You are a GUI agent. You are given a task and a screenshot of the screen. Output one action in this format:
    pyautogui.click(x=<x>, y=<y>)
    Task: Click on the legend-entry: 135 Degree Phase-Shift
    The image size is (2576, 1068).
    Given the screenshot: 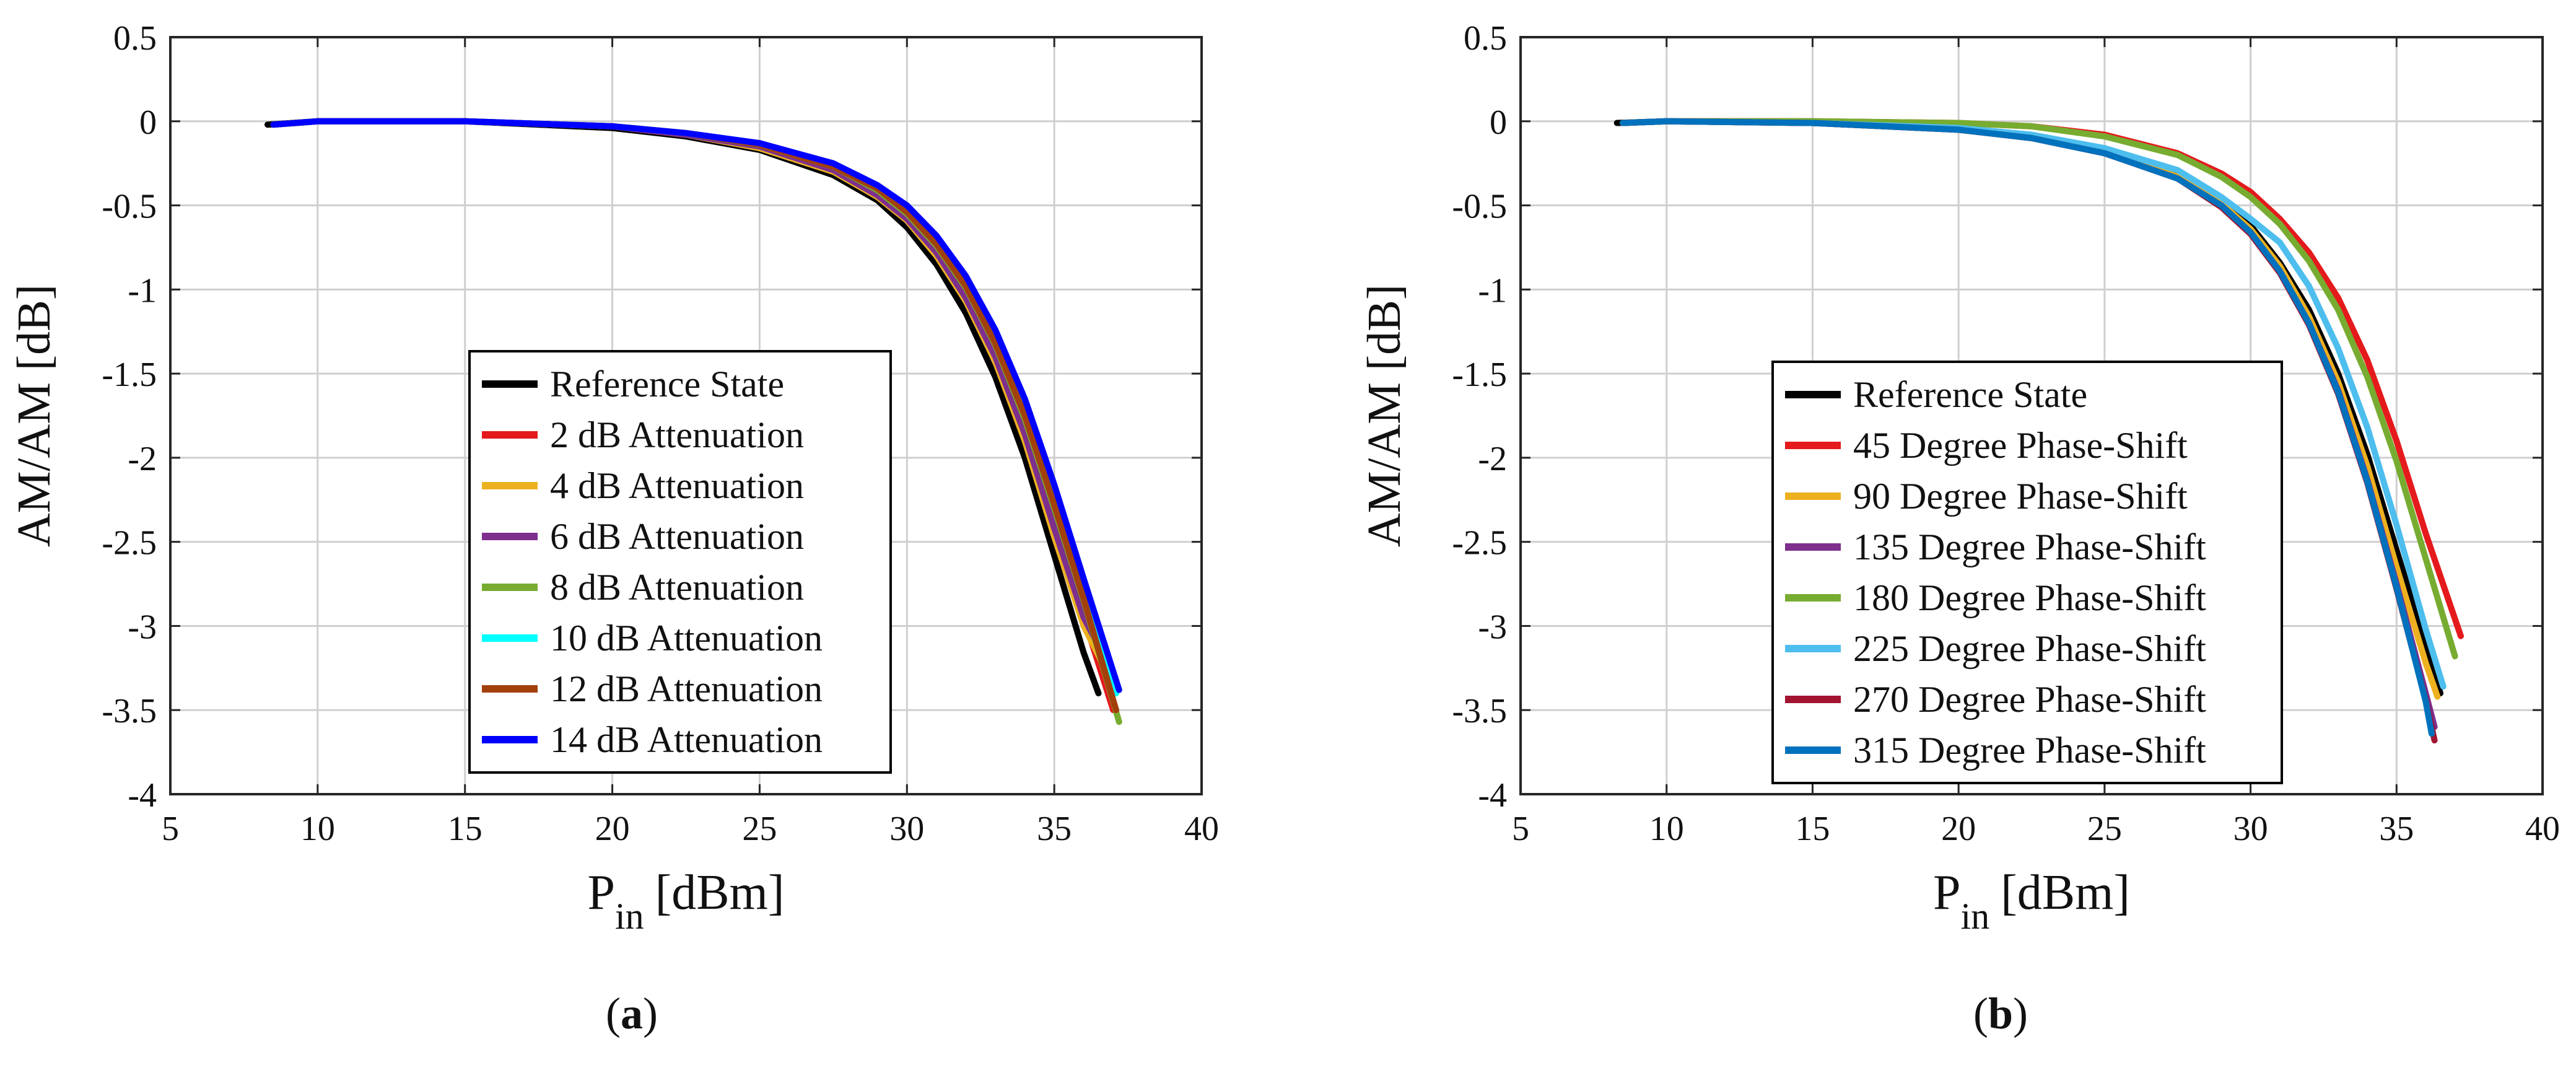 What is the action you would take?
    pyautogui.click(x=1995, y=547)
    